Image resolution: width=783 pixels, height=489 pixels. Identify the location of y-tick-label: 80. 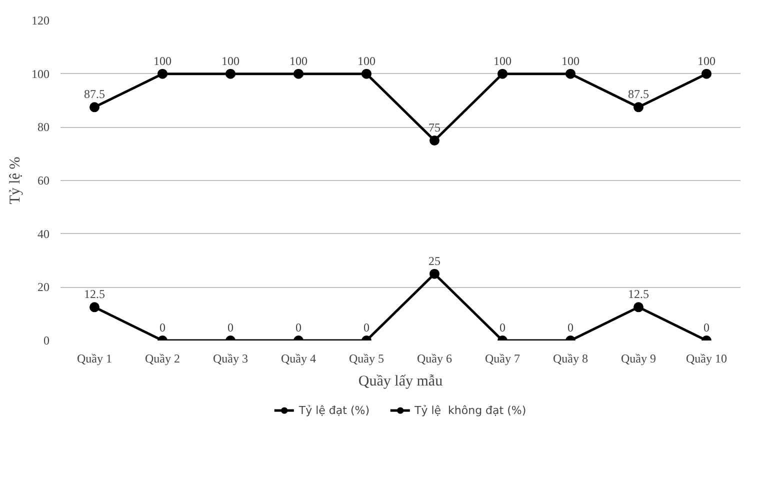
(44, 127).